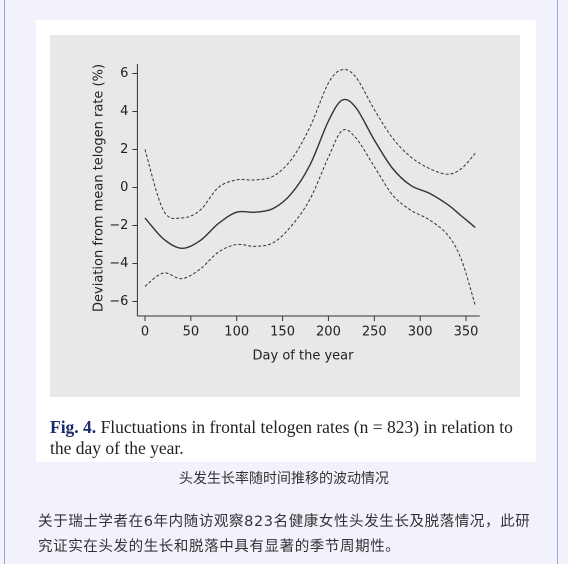  I want to click on x-axis-label: Day of the year, so click(304, 356).